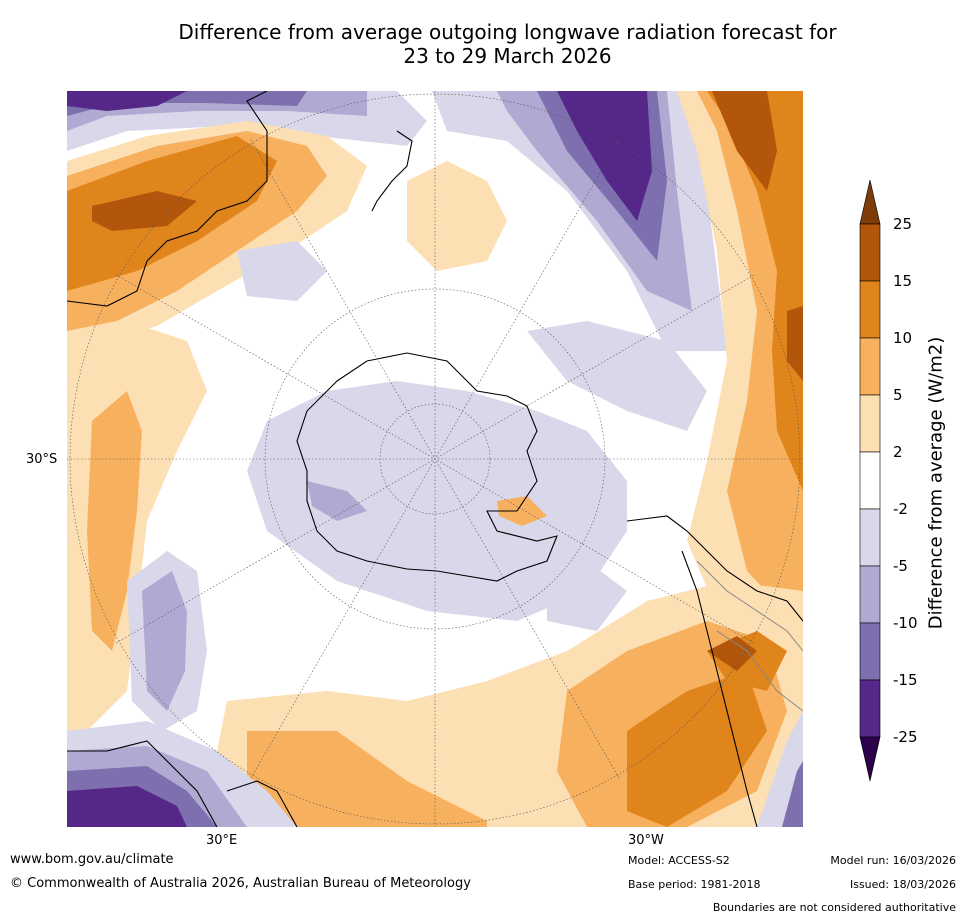 The width and height of the screenshot is (965, 919). I want to click on colorbar-top-arrow, so click(870, 202).